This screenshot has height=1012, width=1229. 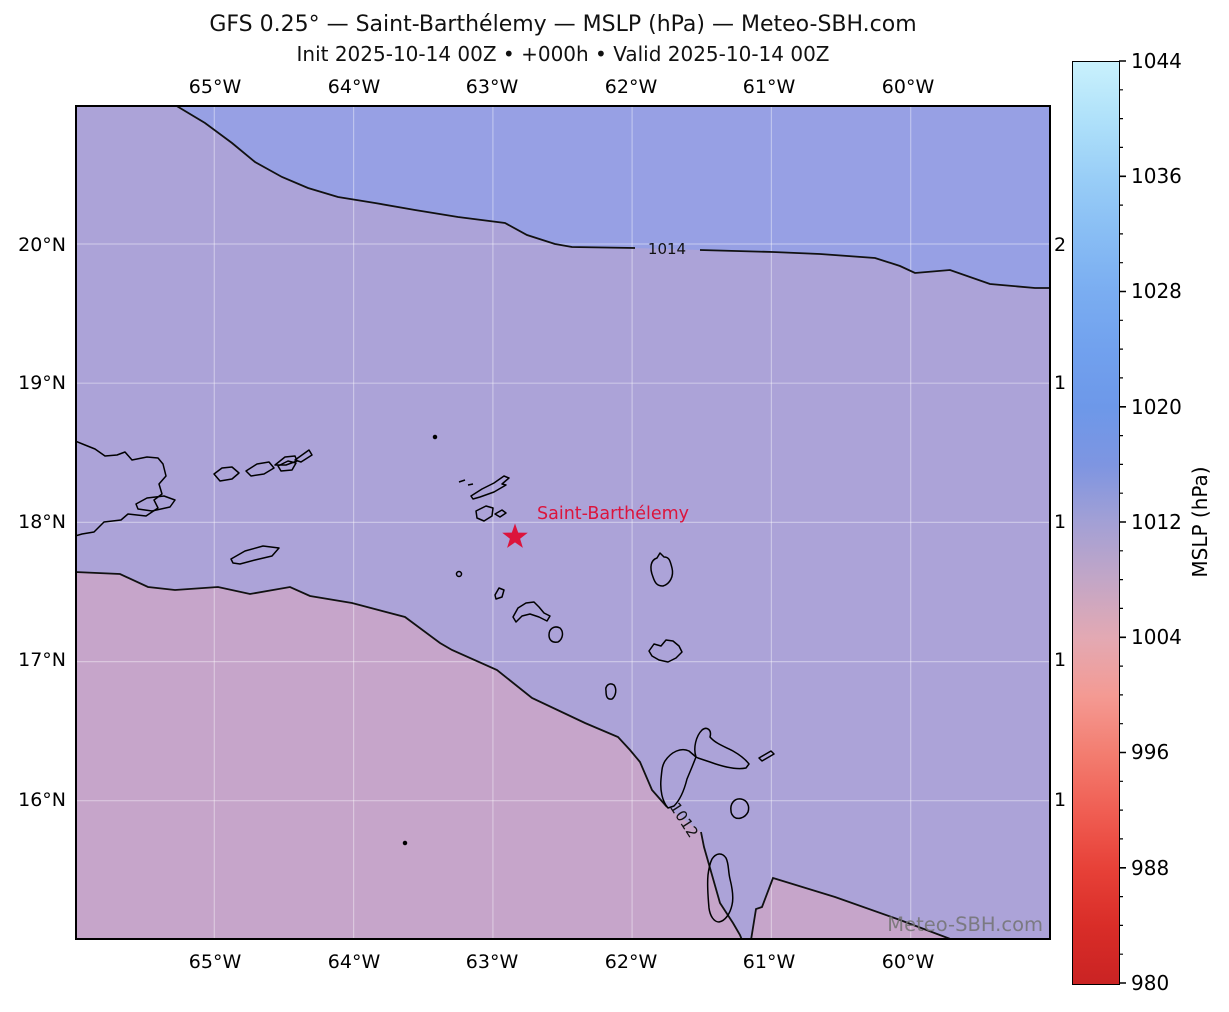 What do you see at coordinates (499, 593) in the screenshot?
I see `island-st-eustatius` at bounding box center [499, 593].